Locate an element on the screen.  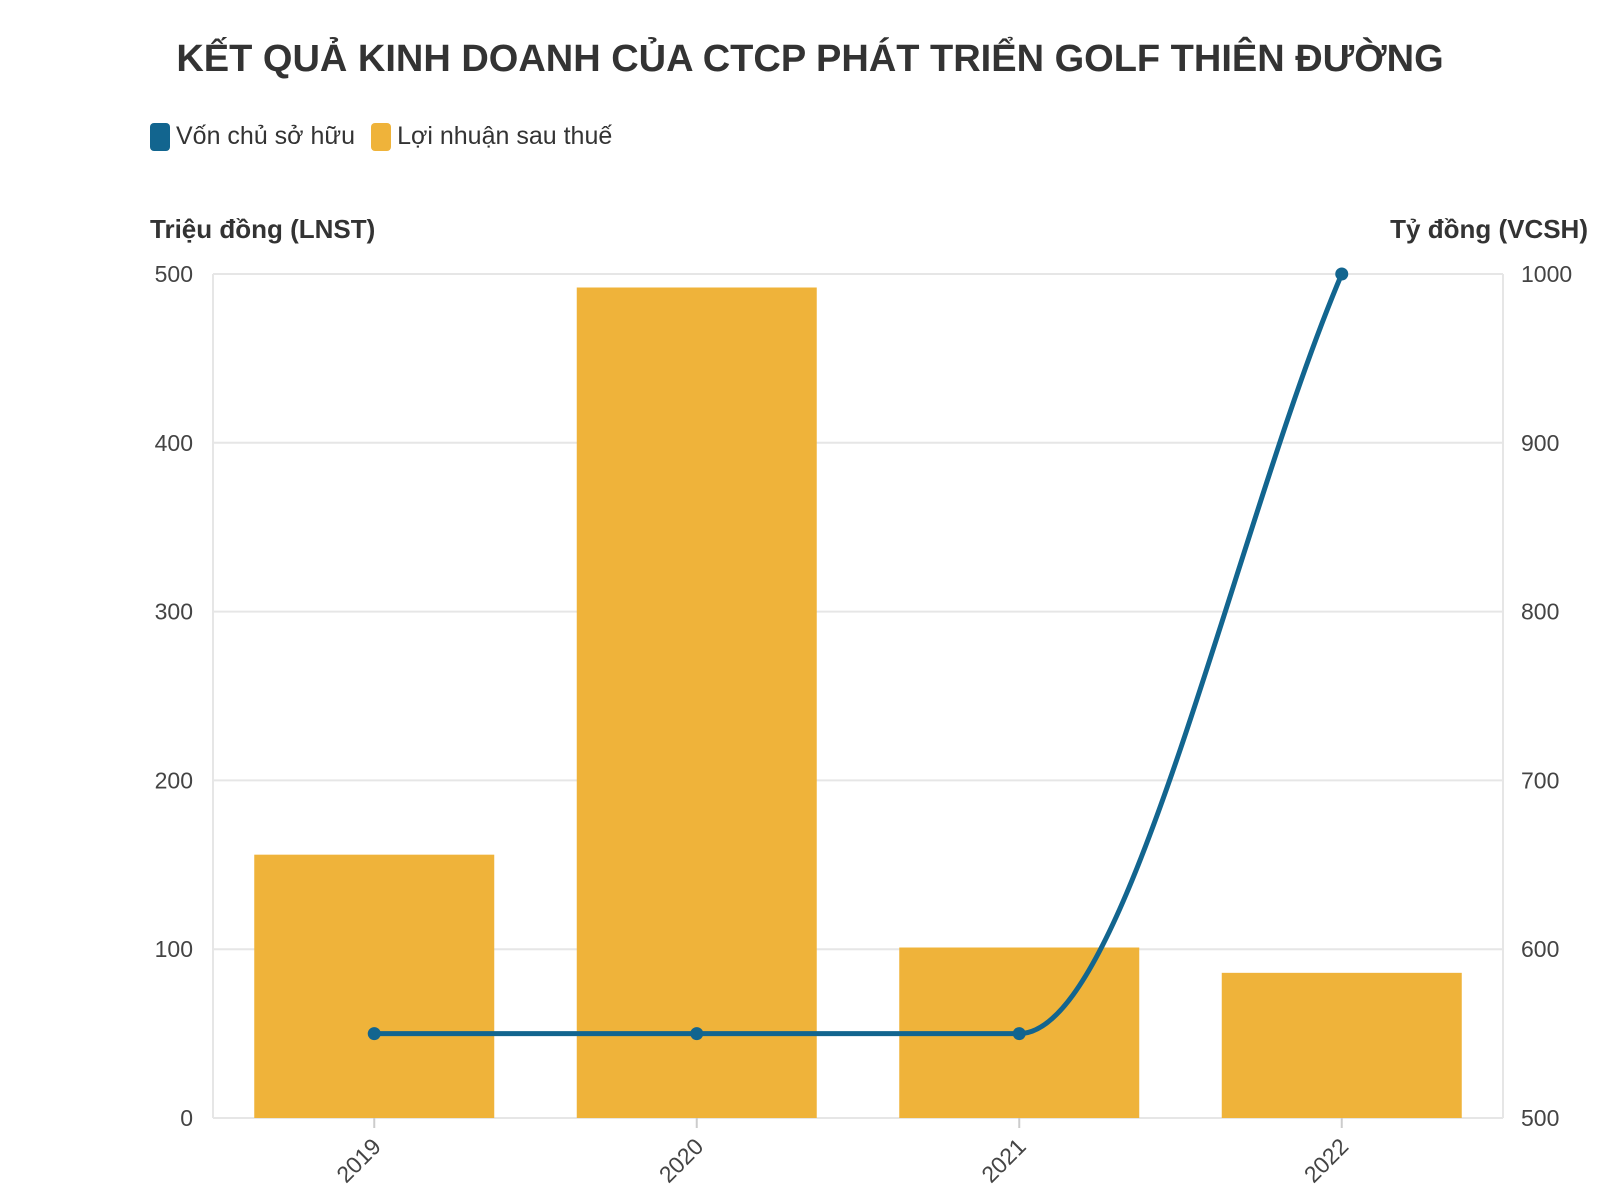
point-equity-2021 is located at coordinates (1019, 1034).